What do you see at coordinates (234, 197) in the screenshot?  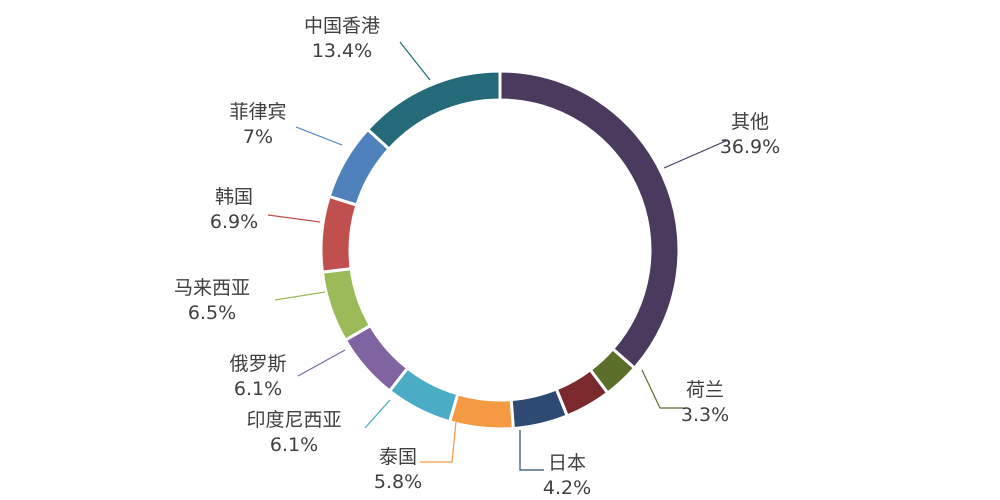 I see `slice-label-8: 韩国` at bounding box center [234, 197].